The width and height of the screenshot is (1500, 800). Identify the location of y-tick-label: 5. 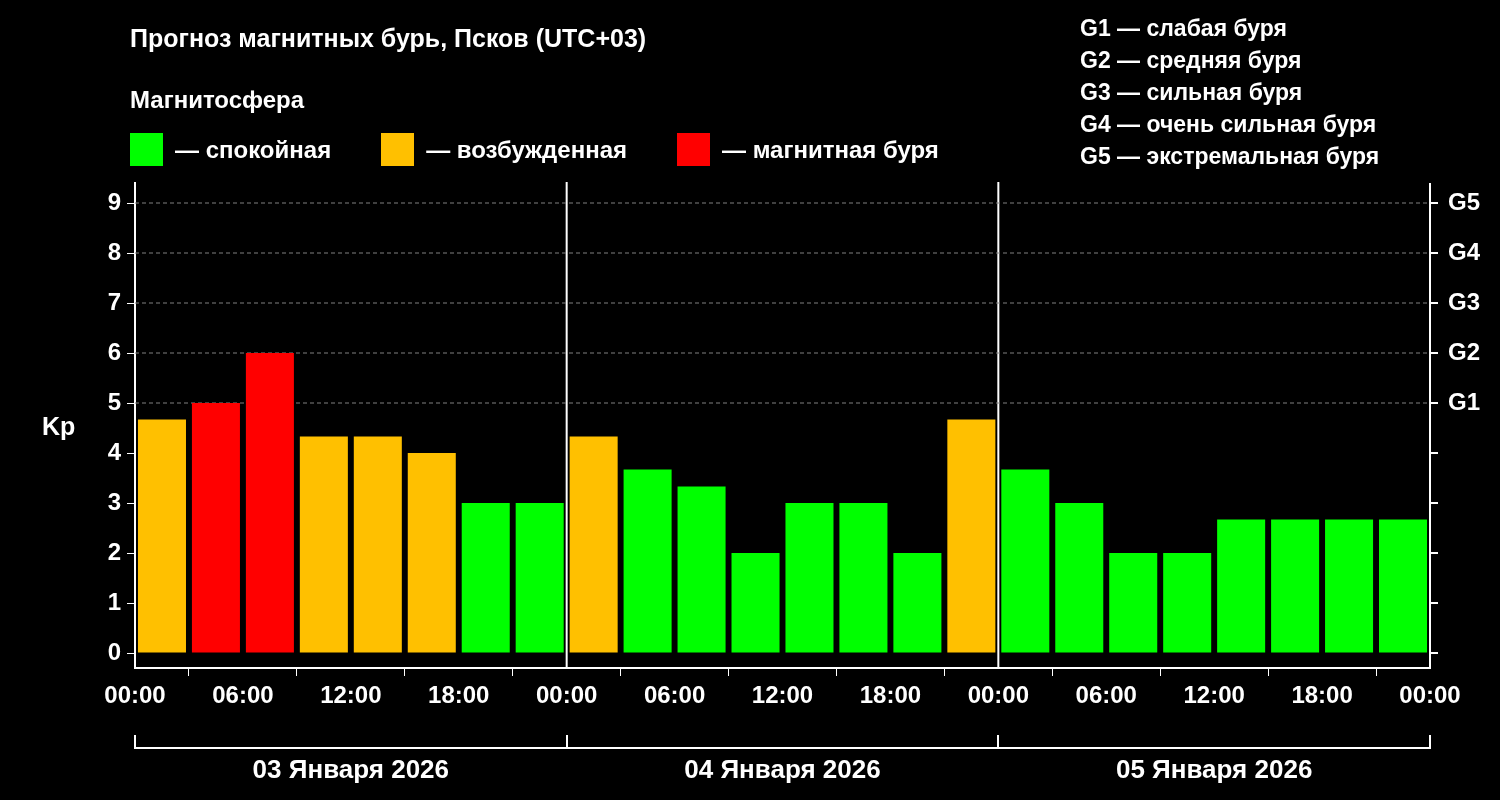
(114, 401).